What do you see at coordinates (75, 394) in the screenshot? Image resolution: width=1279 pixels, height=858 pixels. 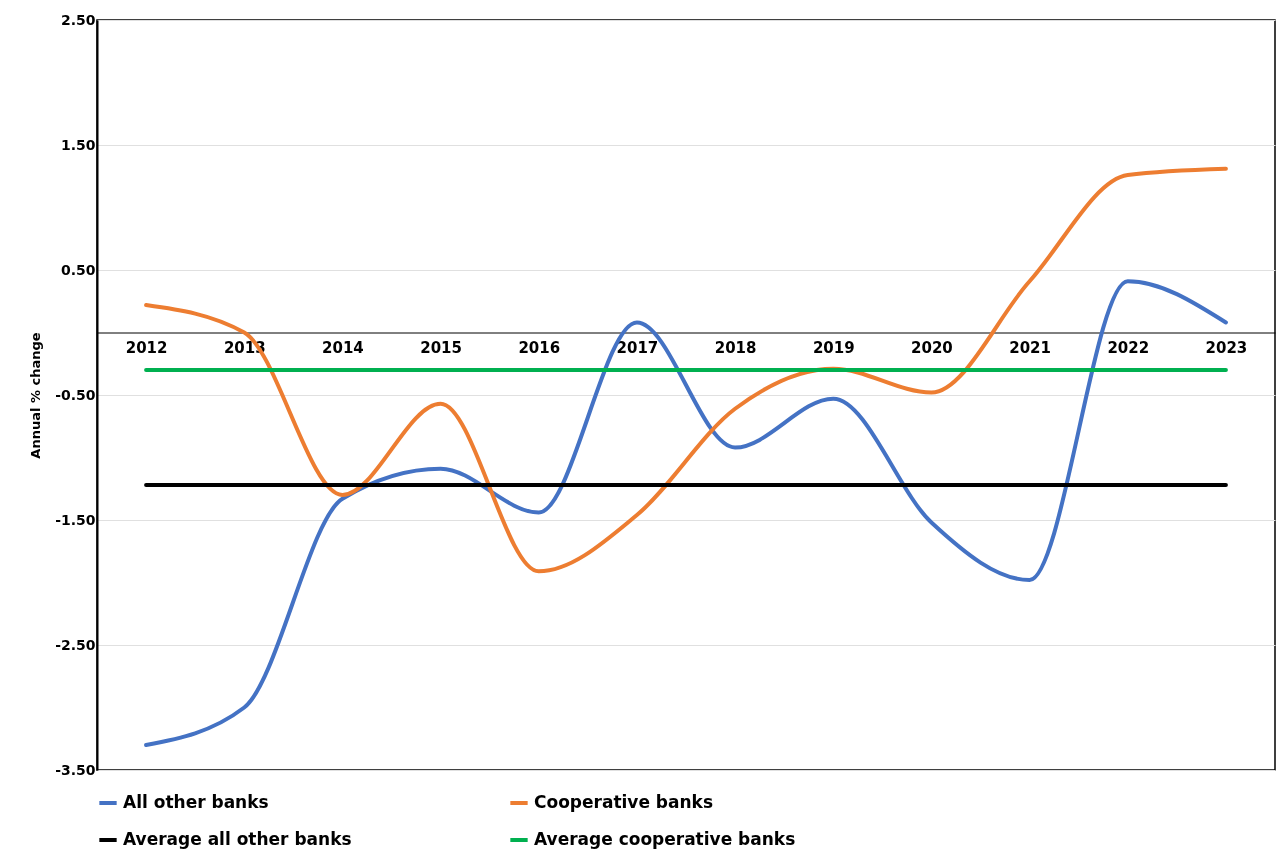 I see `y-tick-label: -0.50` at bounding box center [75, 394].